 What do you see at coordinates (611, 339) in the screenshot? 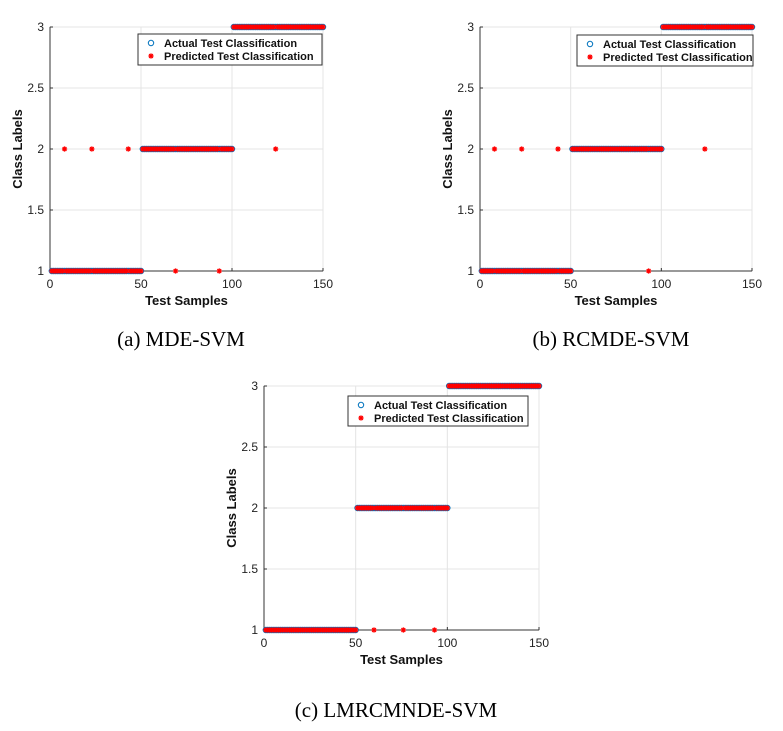
I see `figure-caption: (b) RCMDE-SVM` at bounding box center [611, 339].